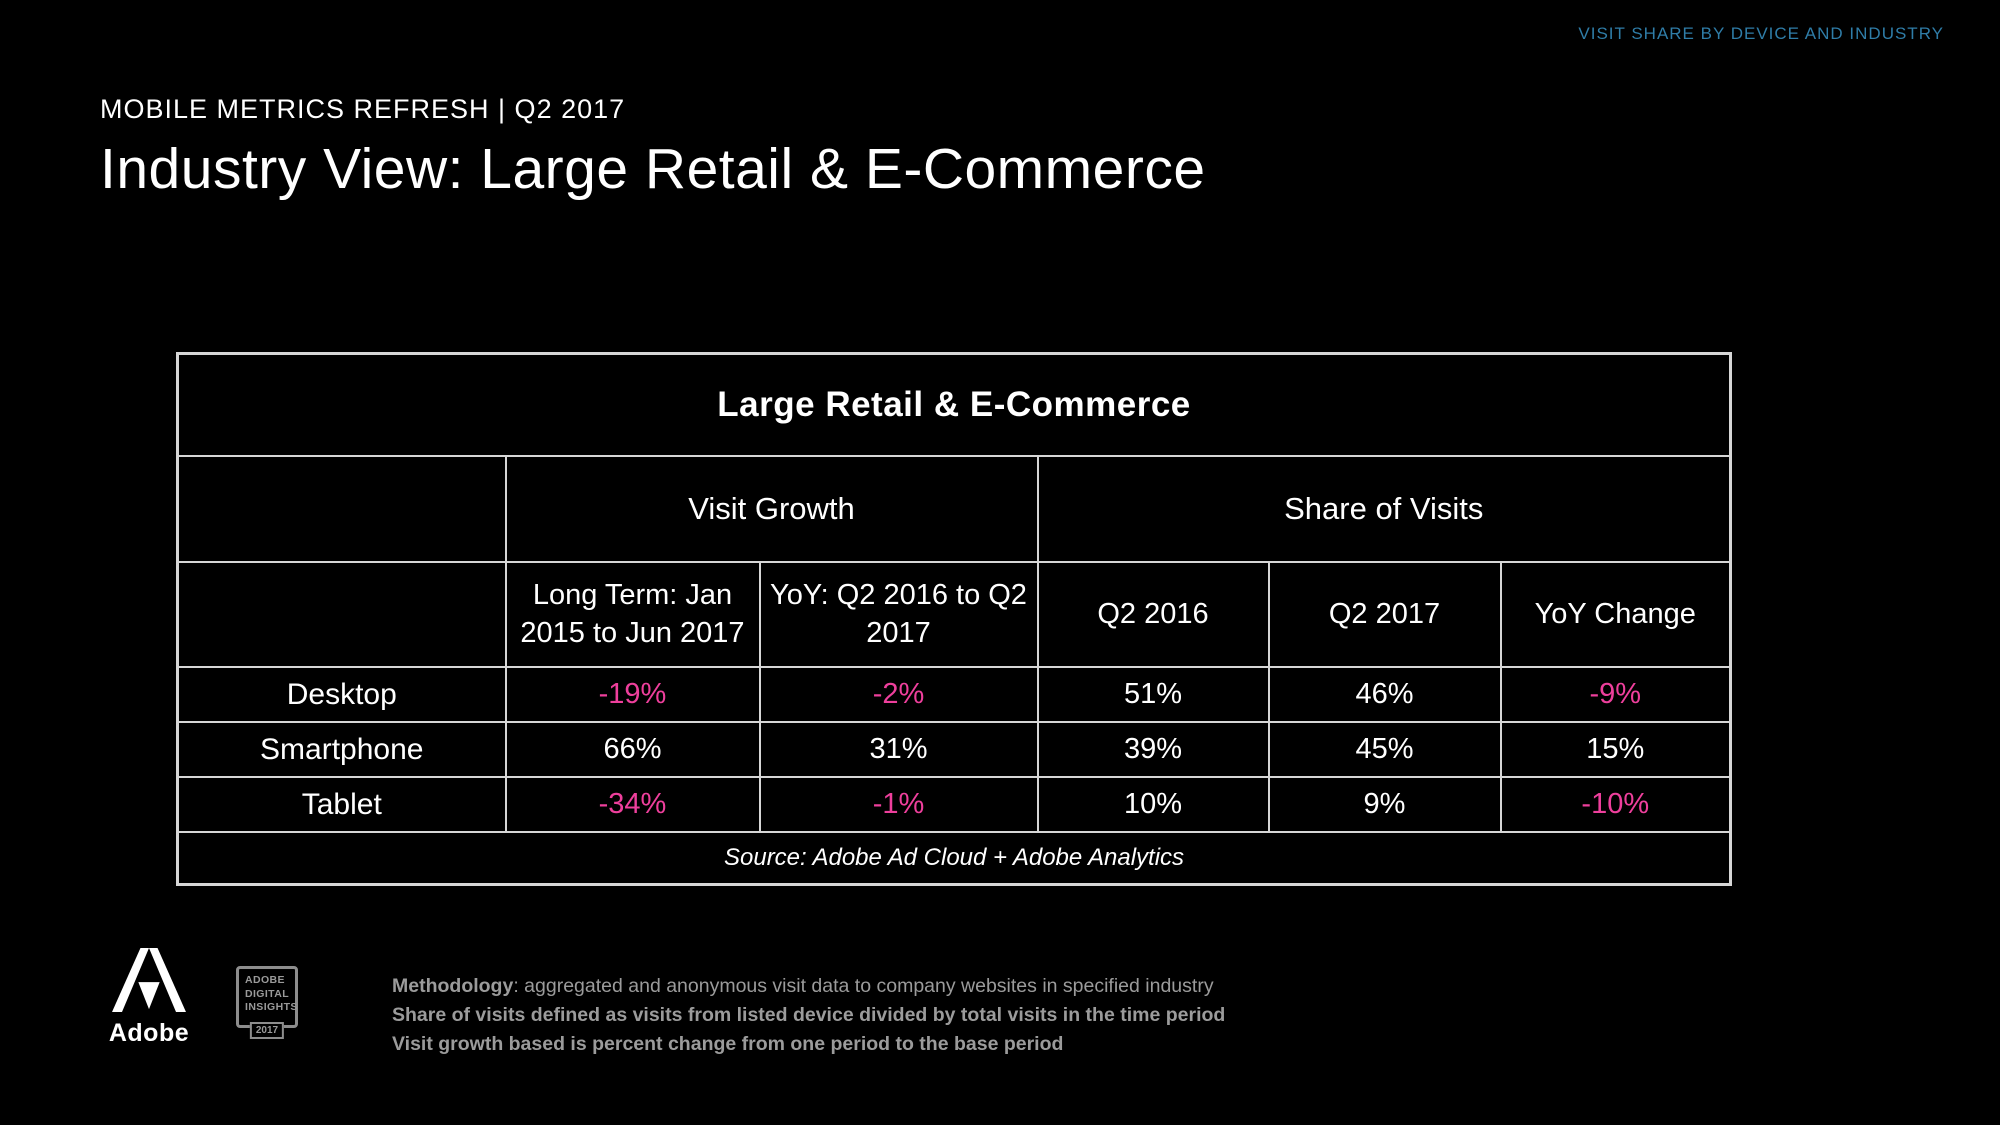 The height and width of the screenshot is (1125, 2000). What do you see at coordinates (632, 614) in the screenshot?
I see `col-header-long-term: Long Term: Jan 2015 to Jun 2017` at bounding box center [632, 614].